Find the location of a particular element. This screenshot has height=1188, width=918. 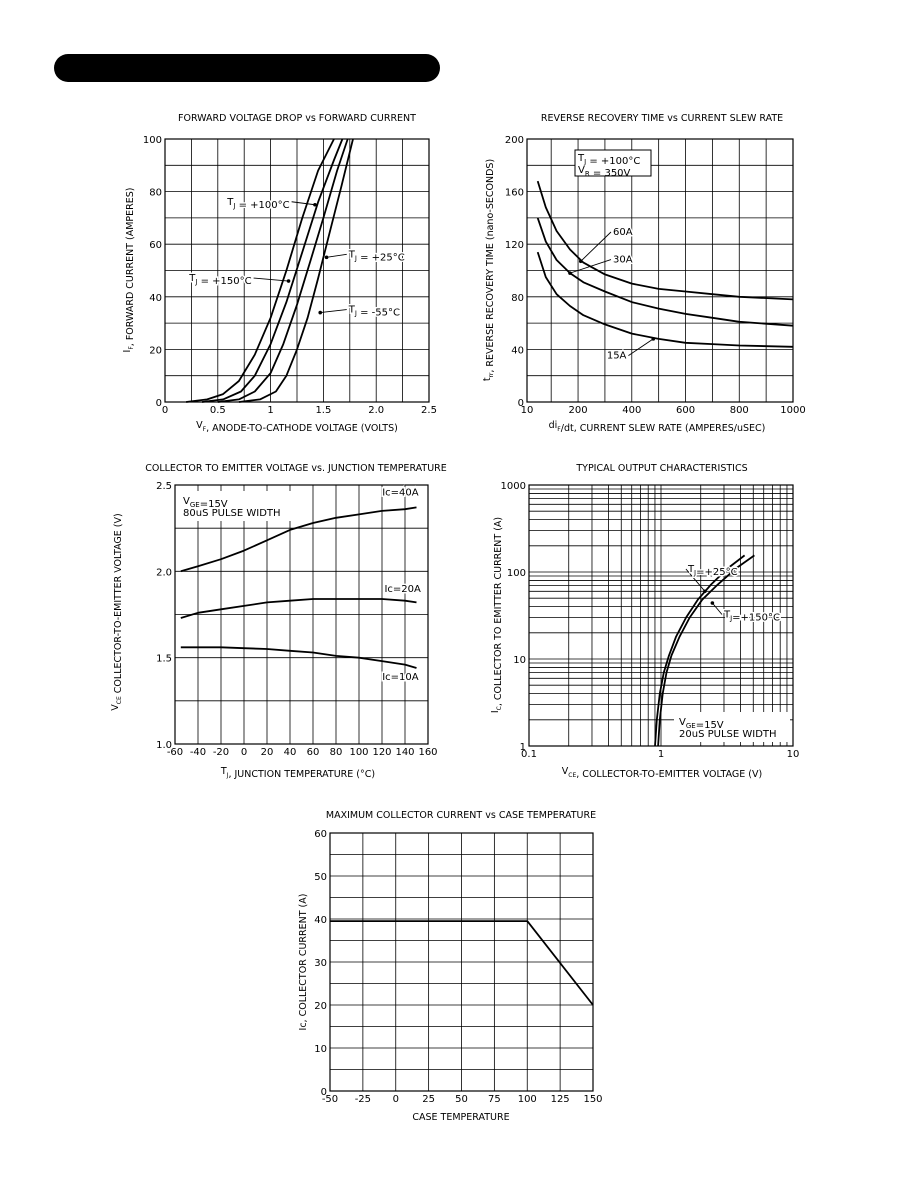

series-annotation: 30A is located at coordinates (623, 260).